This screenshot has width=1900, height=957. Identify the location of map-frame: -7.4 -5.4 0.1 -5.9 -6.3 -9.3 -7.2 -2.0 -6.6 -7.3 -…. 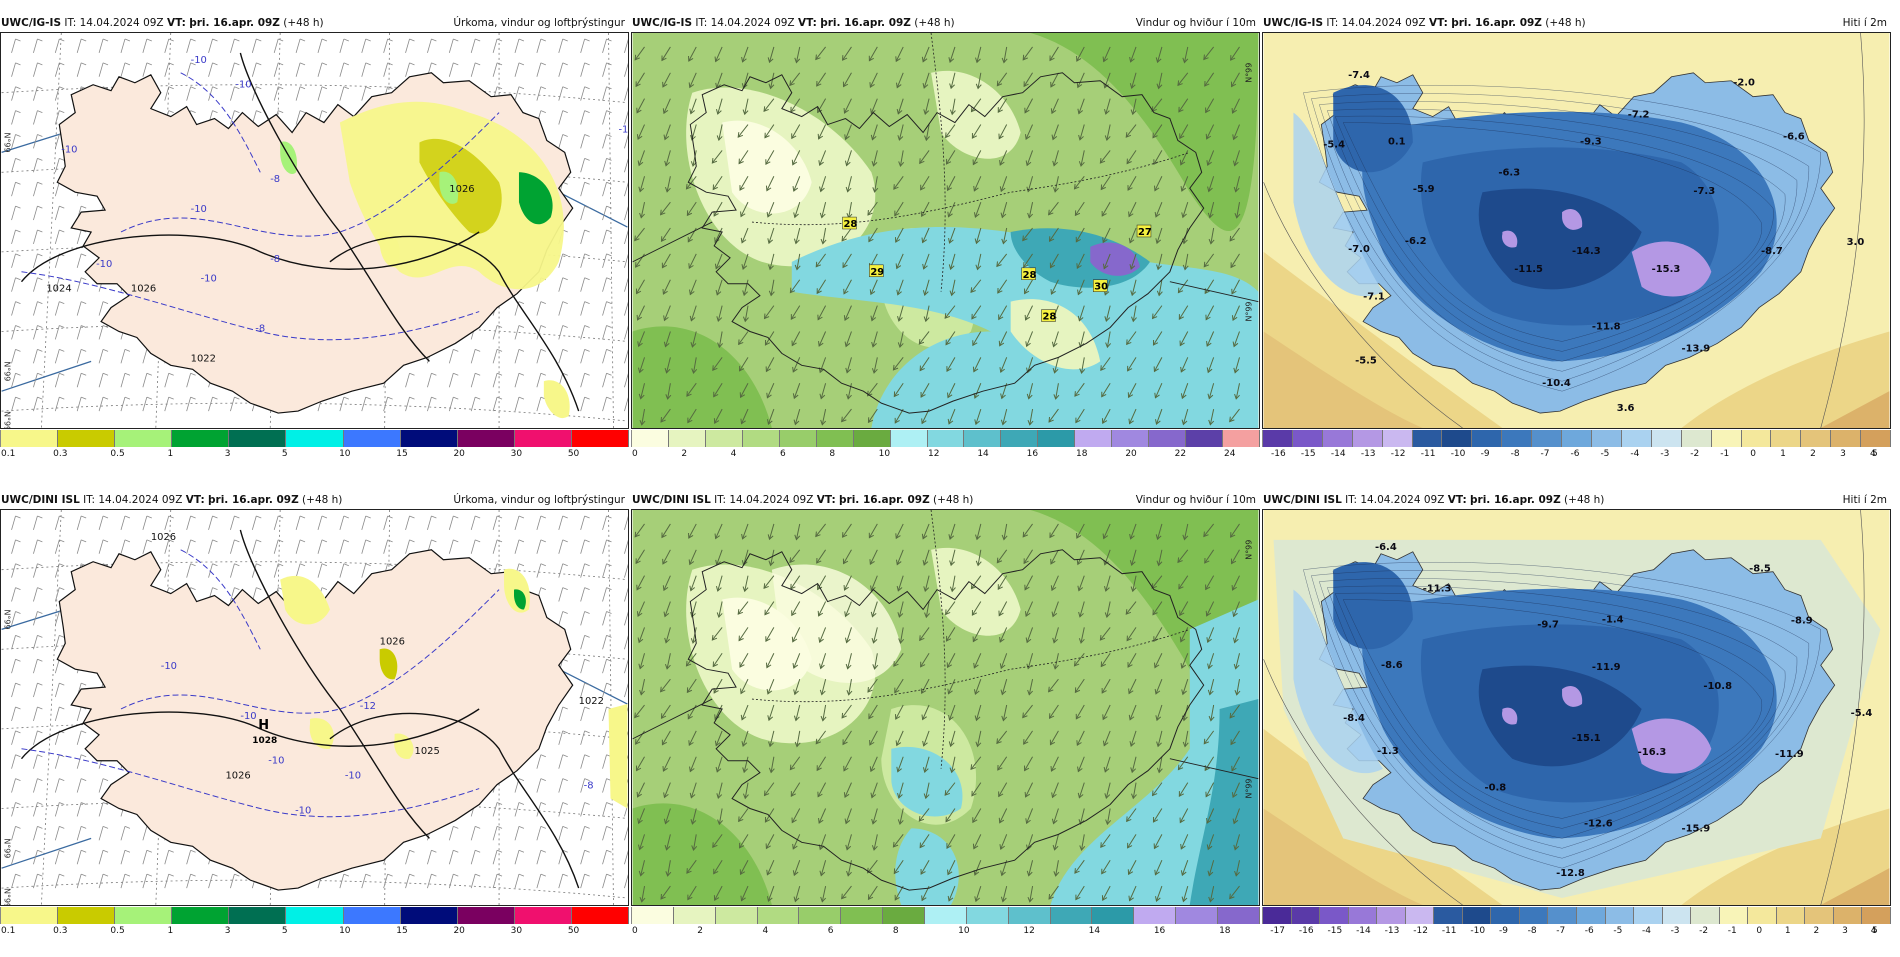
(1576, 230).